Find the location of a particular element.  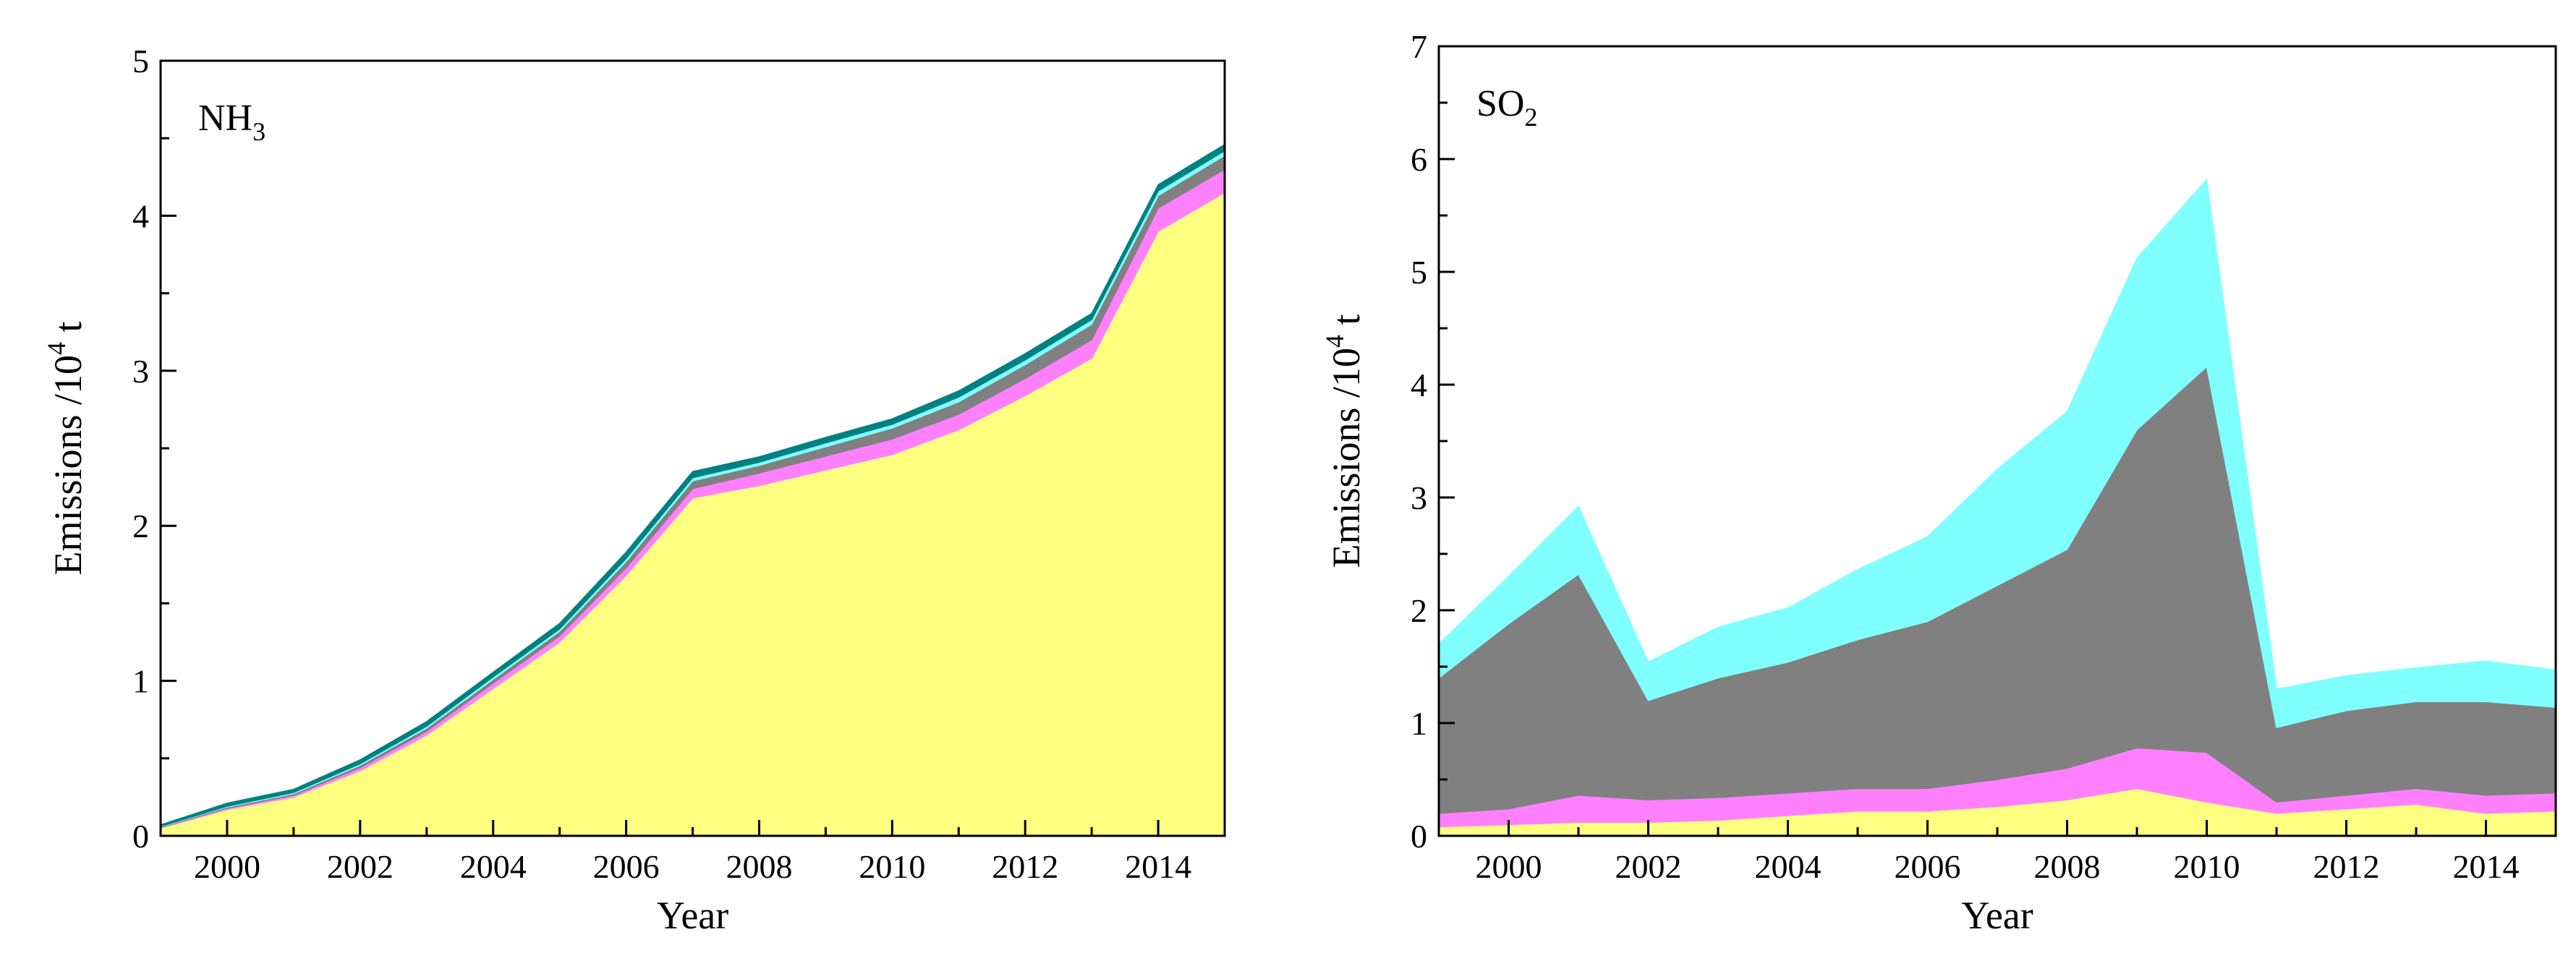

so2-x-tick-label: 2010 is located at coordinates (2207, 866).